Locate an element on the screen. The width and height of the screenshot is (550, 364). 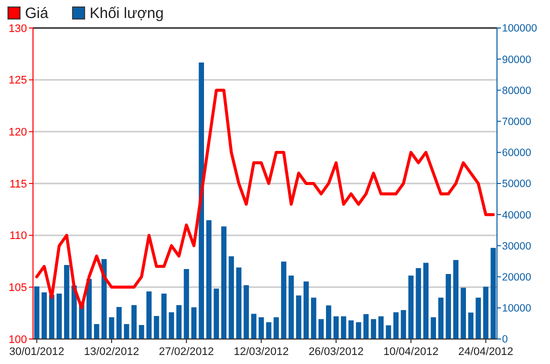
y2-tick-label: 20000 is located at coordinates (517, 277).